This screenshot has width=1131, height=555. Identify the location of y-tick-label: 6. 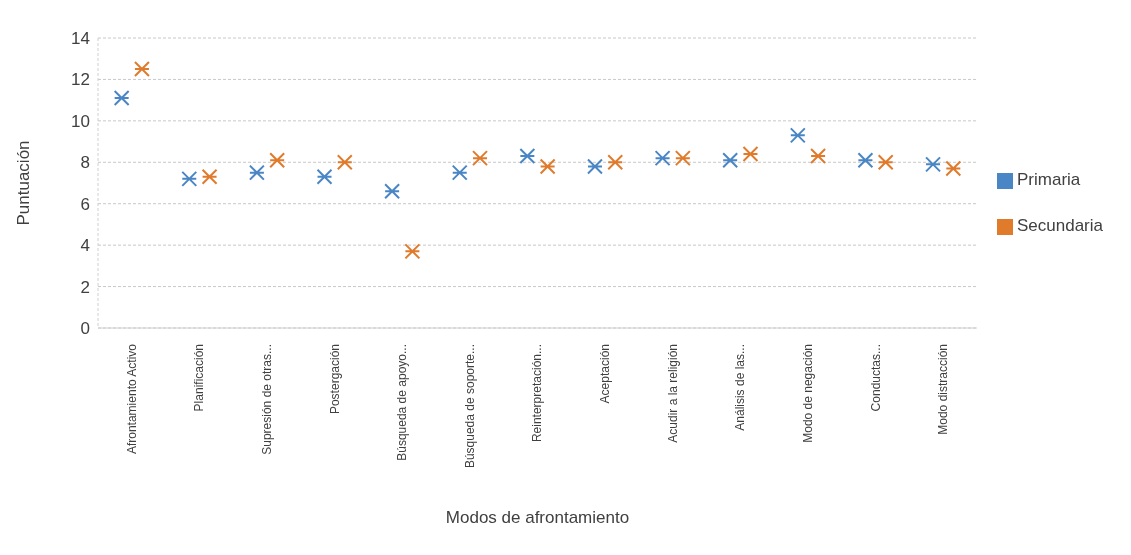
(85, 204).